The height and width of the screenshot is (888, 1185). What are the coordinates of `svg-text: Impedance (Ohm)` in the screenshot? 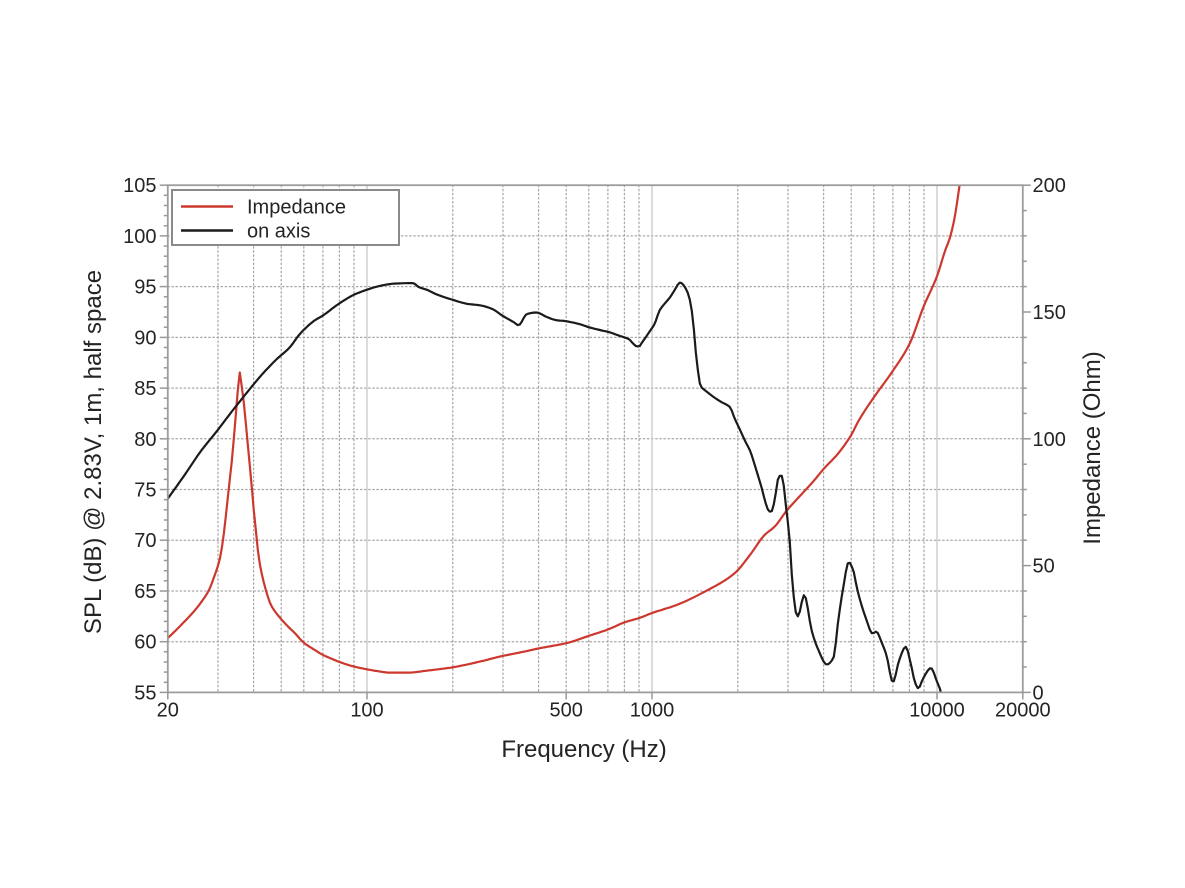 It's located at (1092, 447).